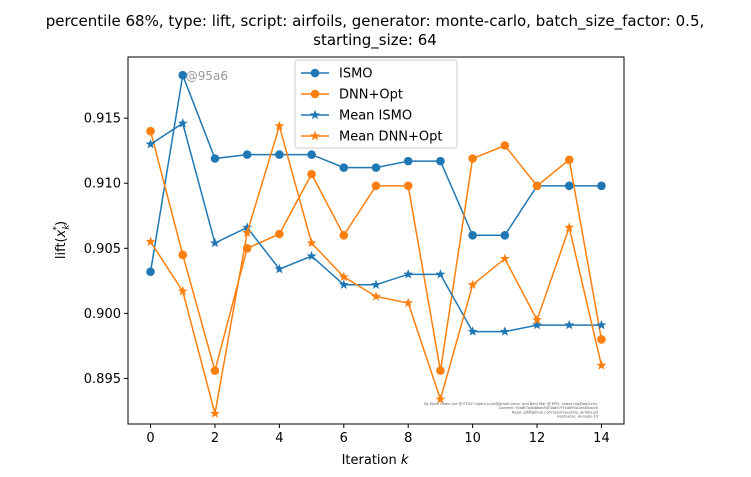 The image size is (751, 477). What do you see at coordinates (537, 438) in the screenshot?
I see `x-tick-label: 12` at bounding box center [537, 438].